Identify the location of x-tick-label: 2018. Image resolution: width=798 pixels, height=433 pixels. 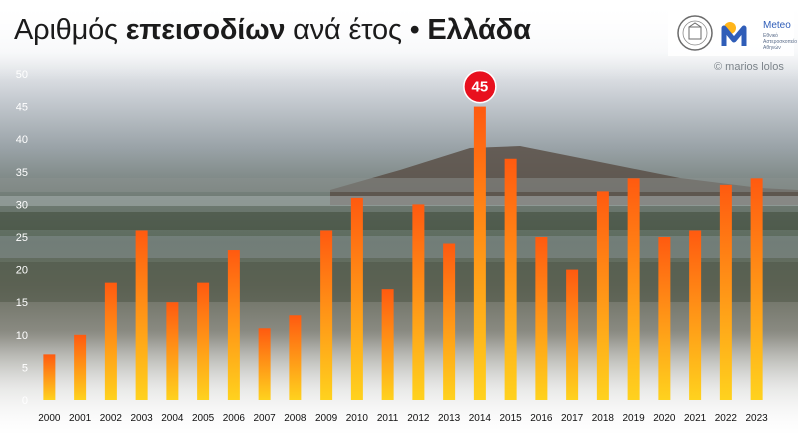
(603, 418).